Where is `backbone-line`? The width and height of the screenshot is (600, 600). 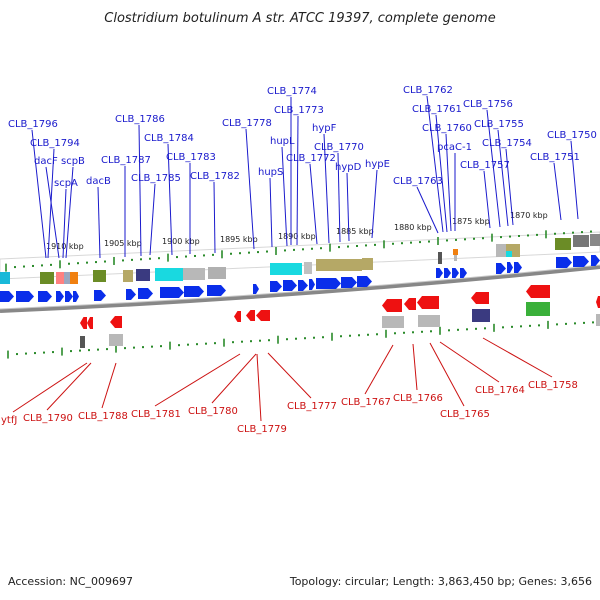
backbone-line is located at coordinates (300, 289).